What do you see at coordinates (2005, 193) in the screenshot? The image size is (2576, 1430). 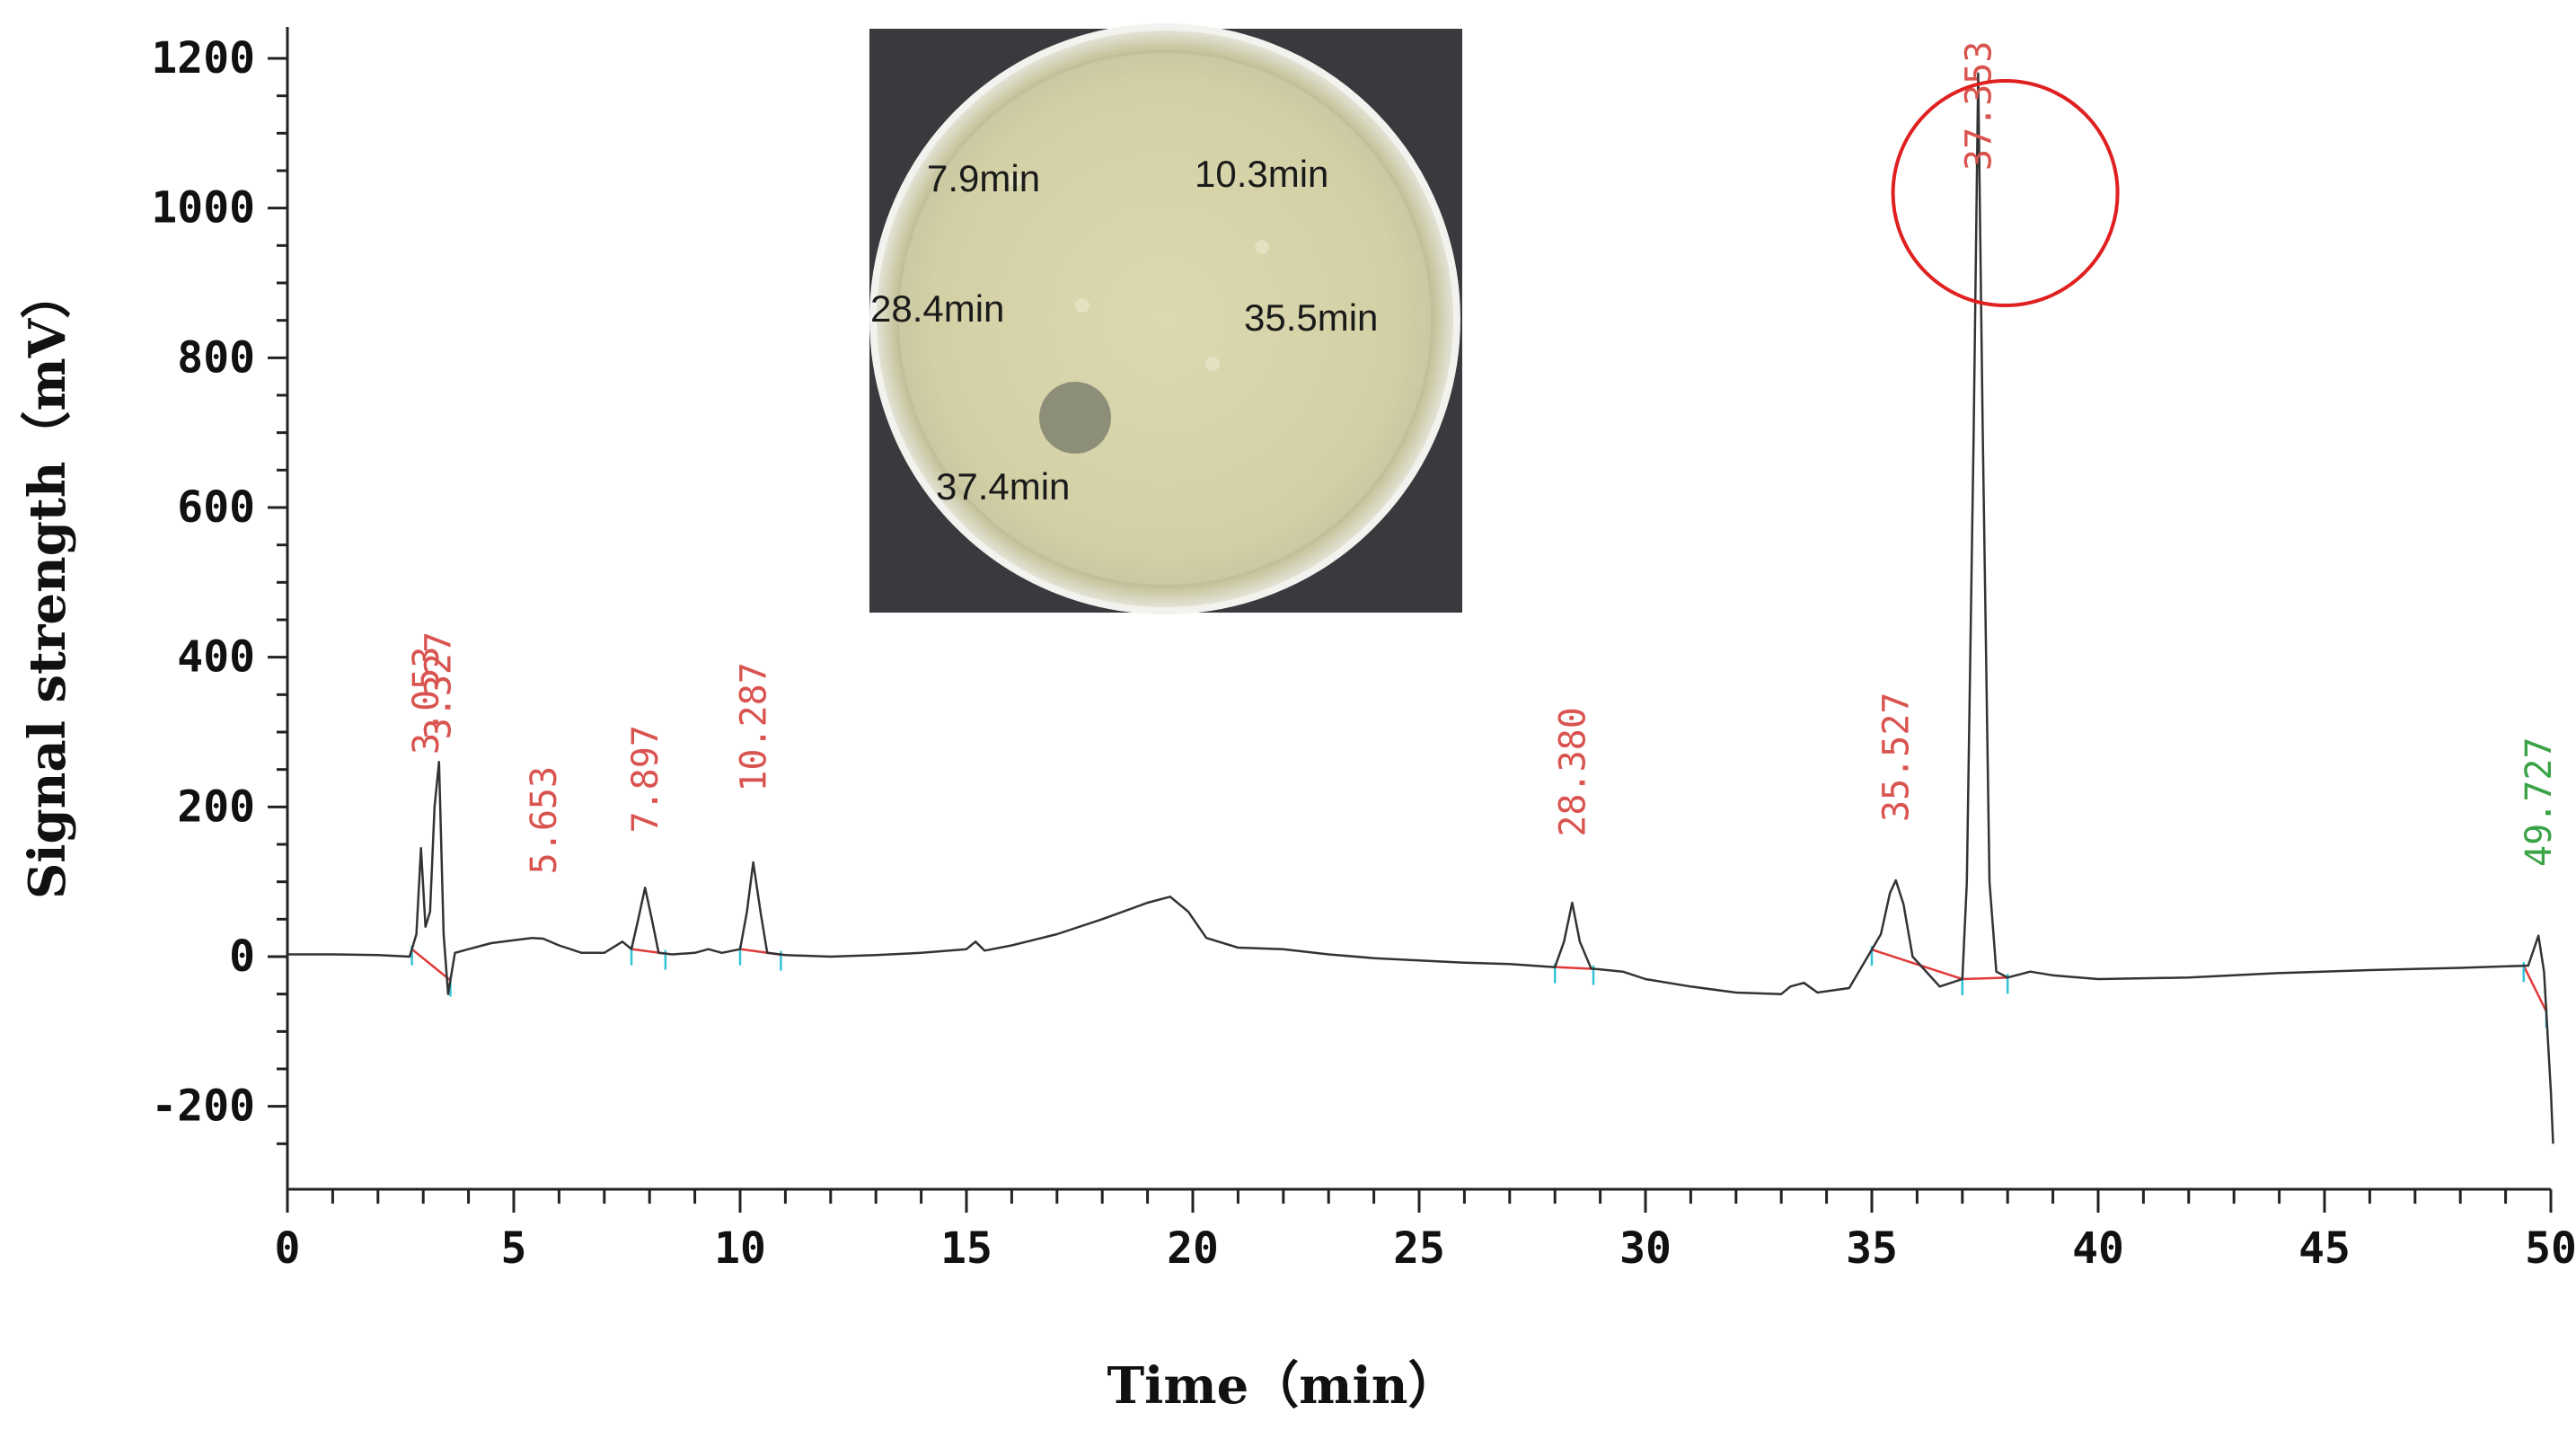 I see `highlight-circle` at bounding box center [2005, 193].